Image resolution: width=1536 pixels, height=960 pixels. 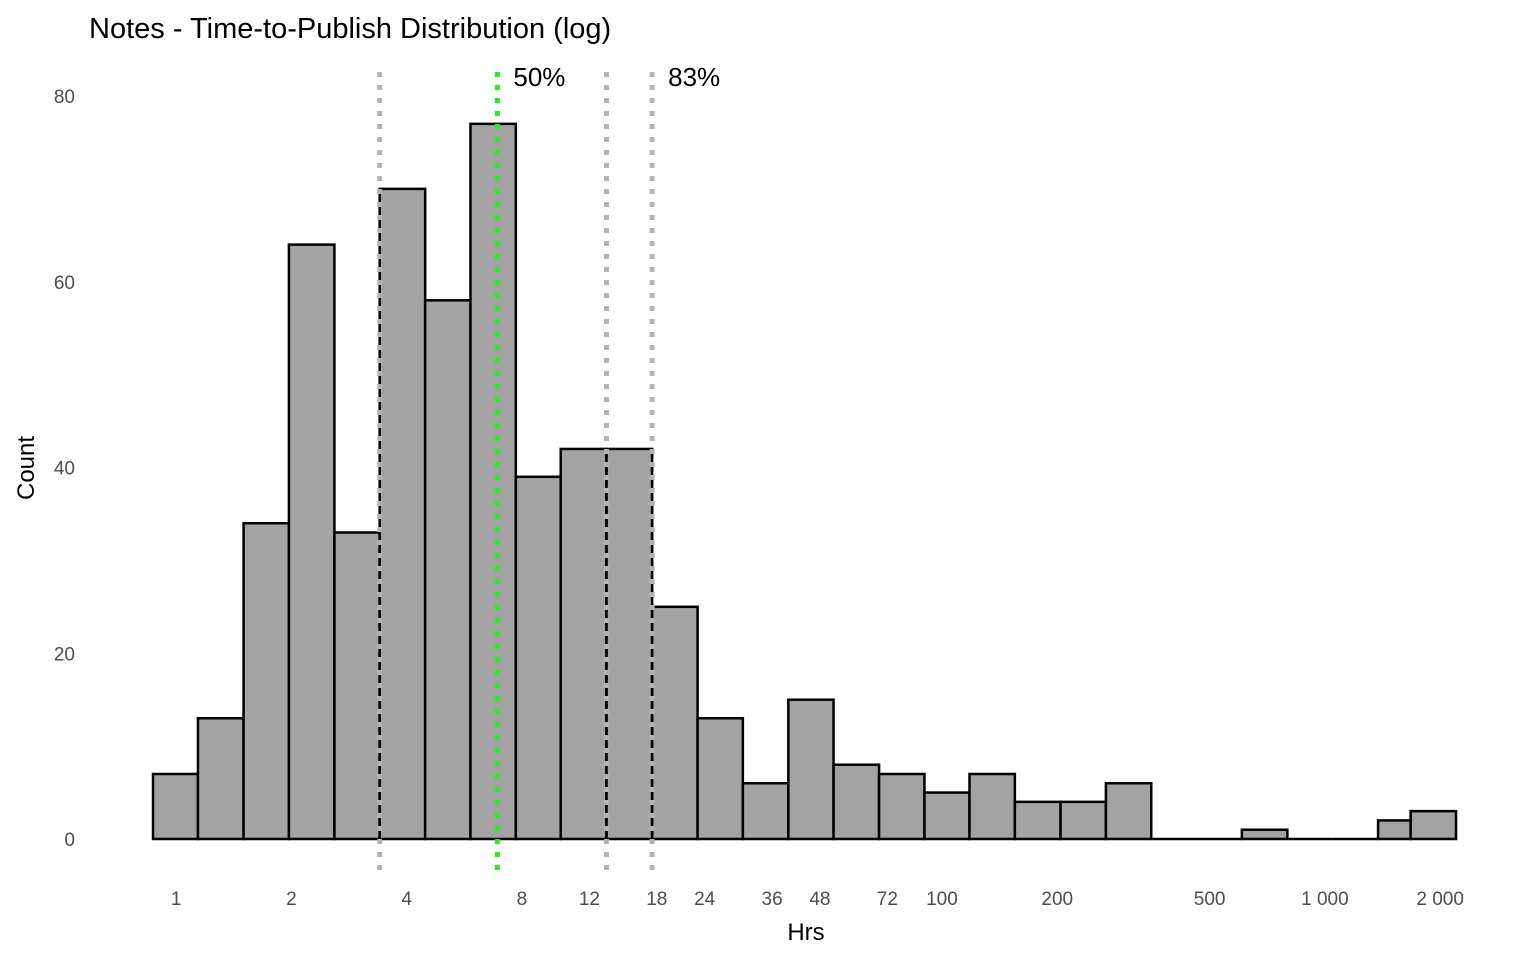 What do you see at coordinates (539, 77) in the screenshot?
I see `reference-label-1: 50%` at bounding box center [539, 77].